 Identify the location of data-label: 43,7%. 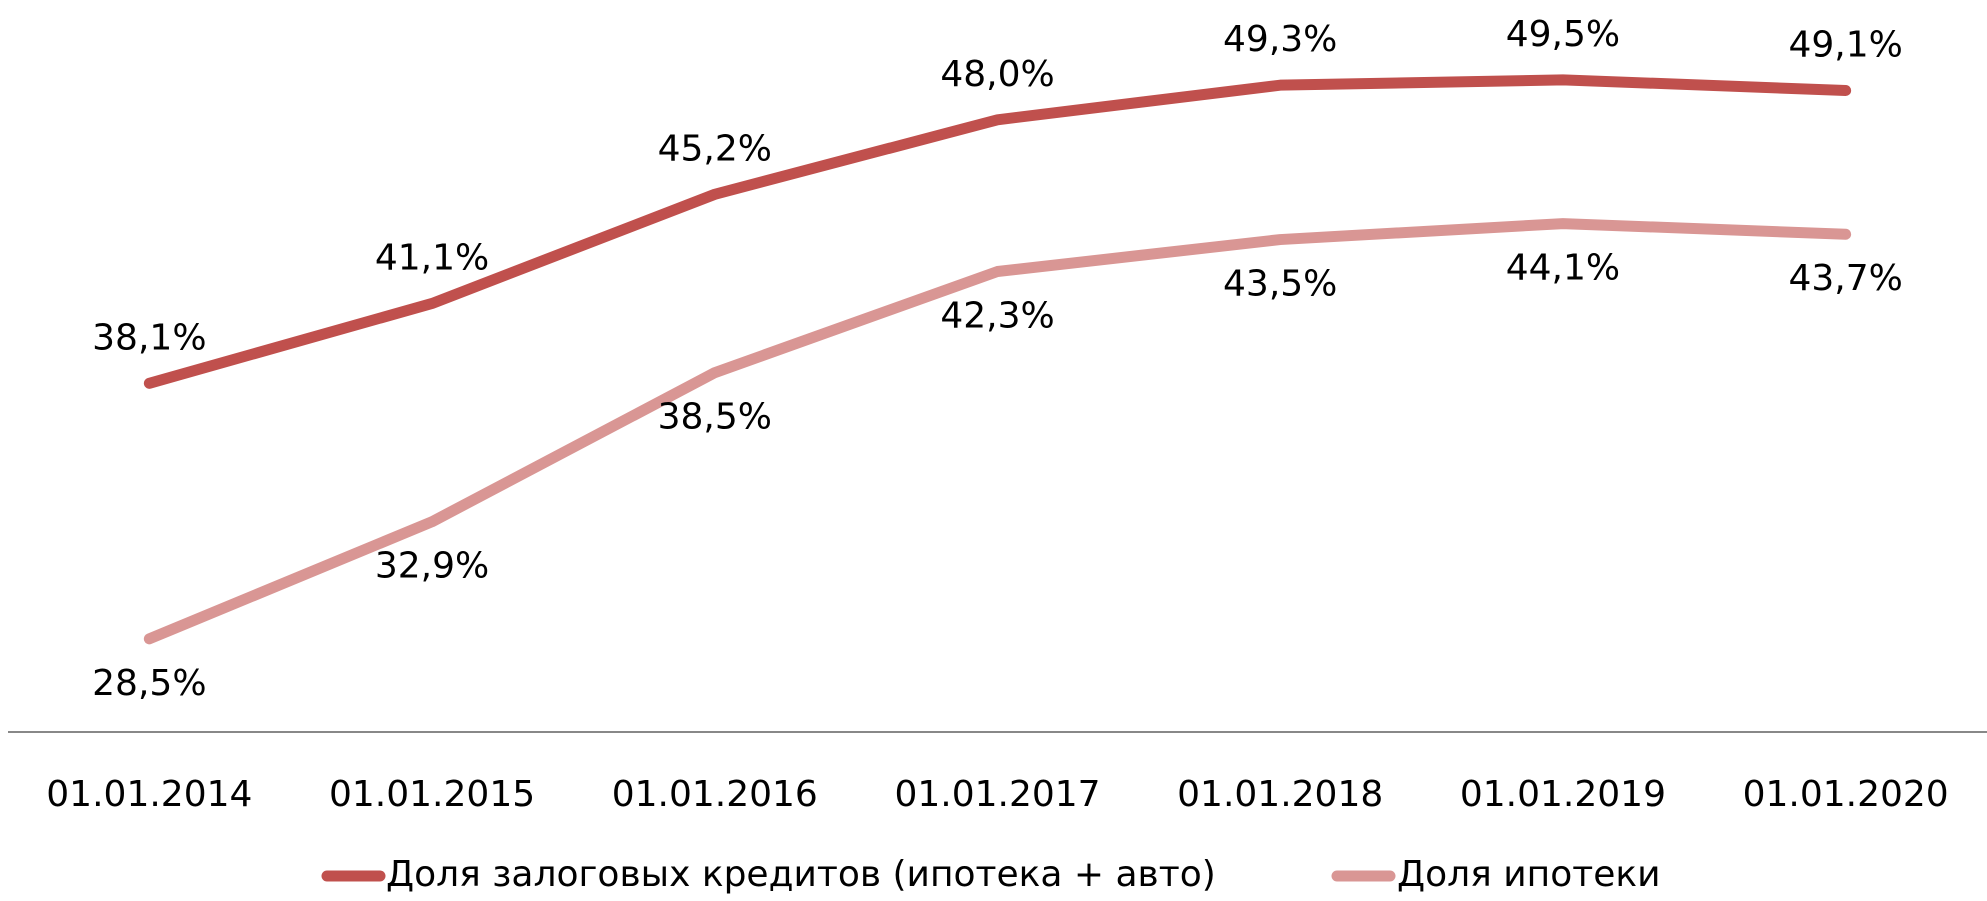
(1845, 278).